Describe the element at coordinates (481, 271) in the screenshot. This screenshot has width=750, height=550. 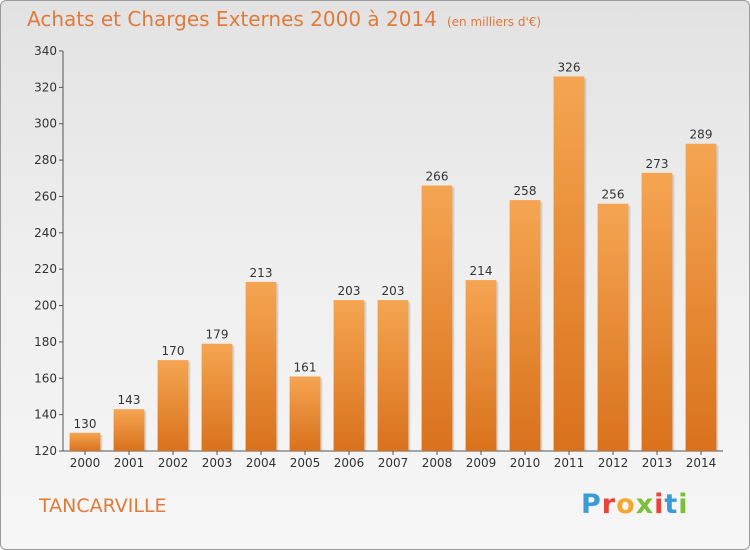
I see `bar-value-label: 214` at that location.